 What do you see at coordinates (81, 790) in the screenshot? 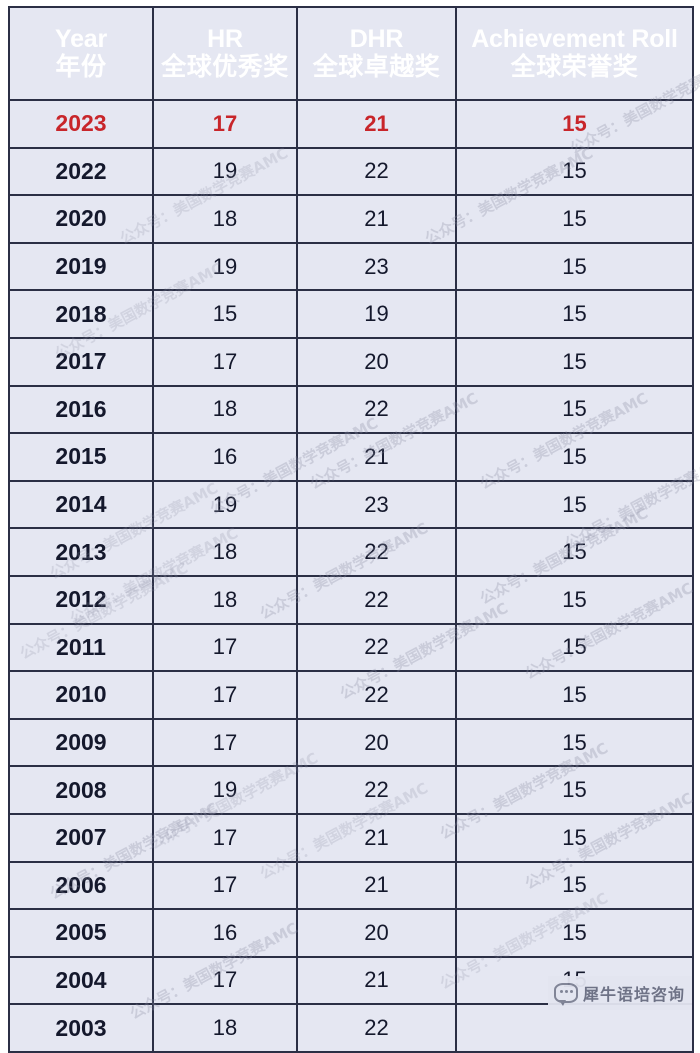
I see `year-cell: 2008` at bounding box center [81, 790].